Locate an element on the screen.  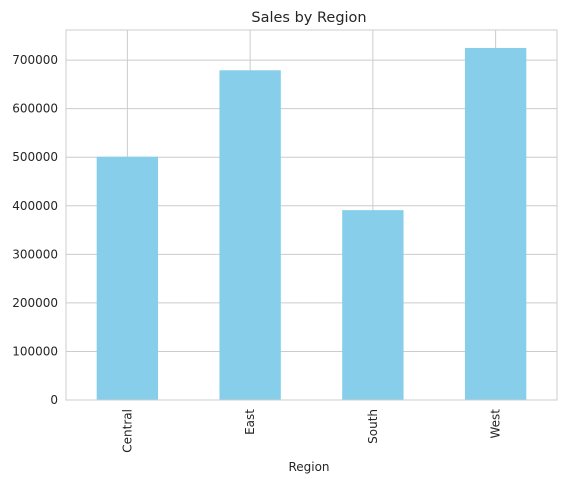
x-tick-label: Central is located at coordinates (127, 431).